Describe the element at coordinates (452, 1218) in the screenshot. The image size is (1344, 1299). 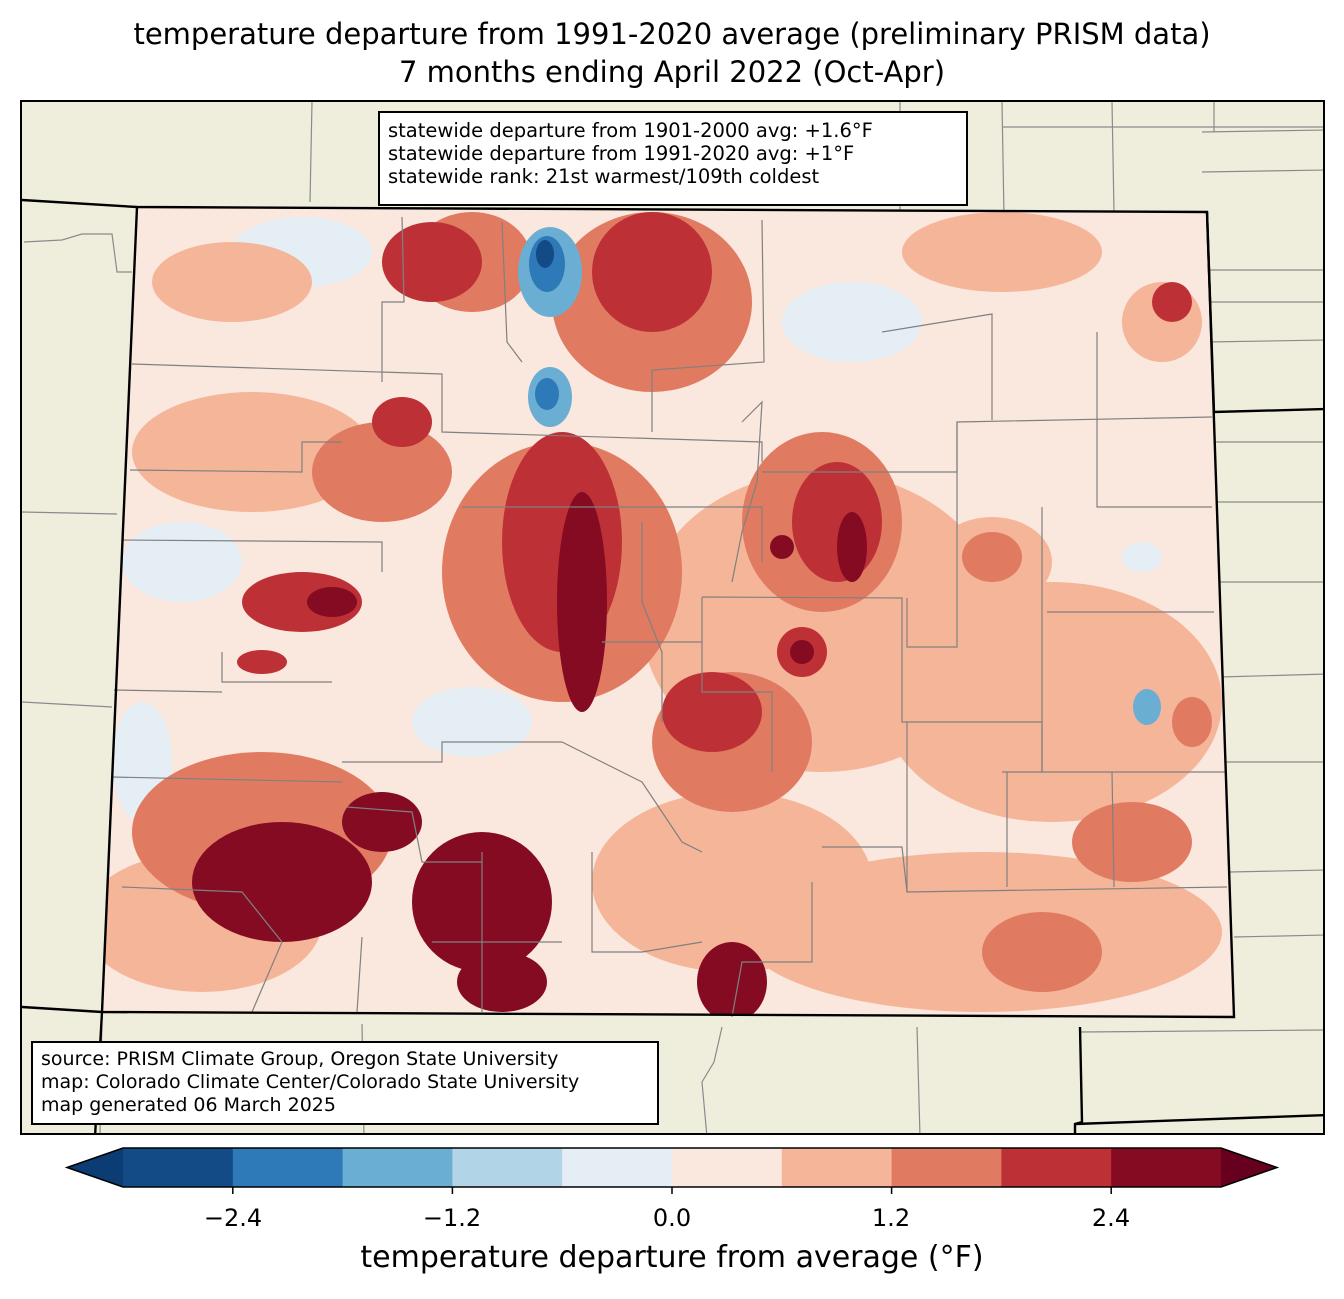
I see `colorbar-tick-label: −1.2` at that location.